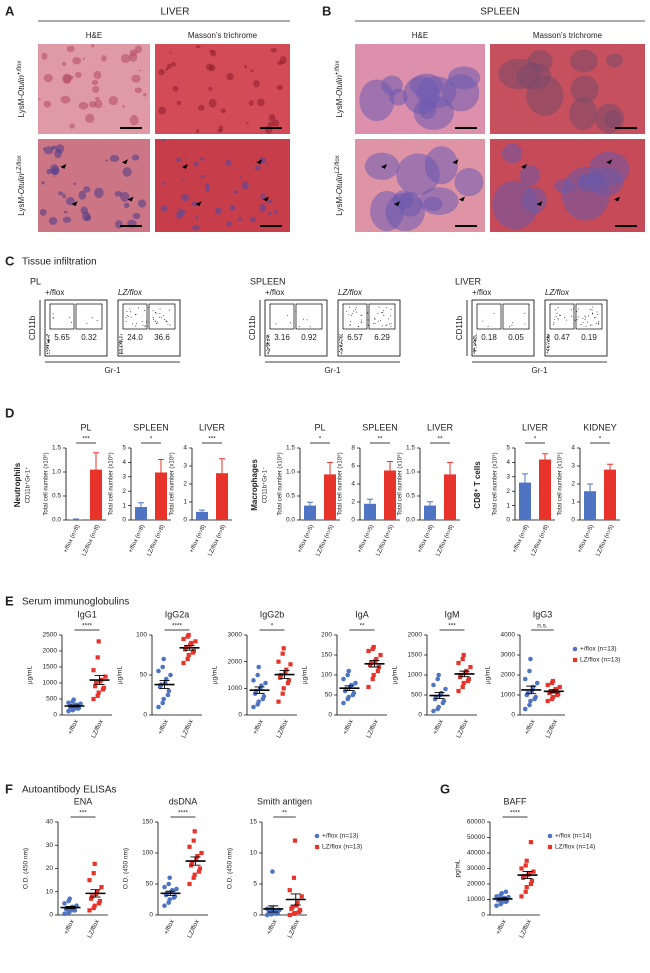 This screenshot has width=650, height=973. What do you see at coordinates (508, 655) in the screenshot?
I see `y-tick-label: 3000` at bounding box center [508, 655].